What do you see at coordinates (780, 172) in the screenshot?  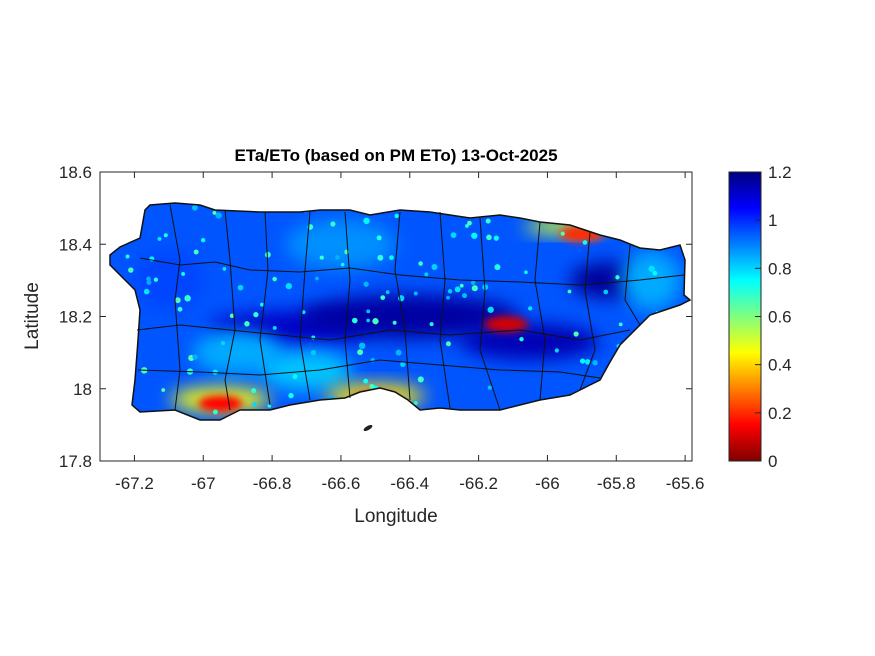 I see `colorbar-tick-label: 1.2` at bounding box center [780, 172].